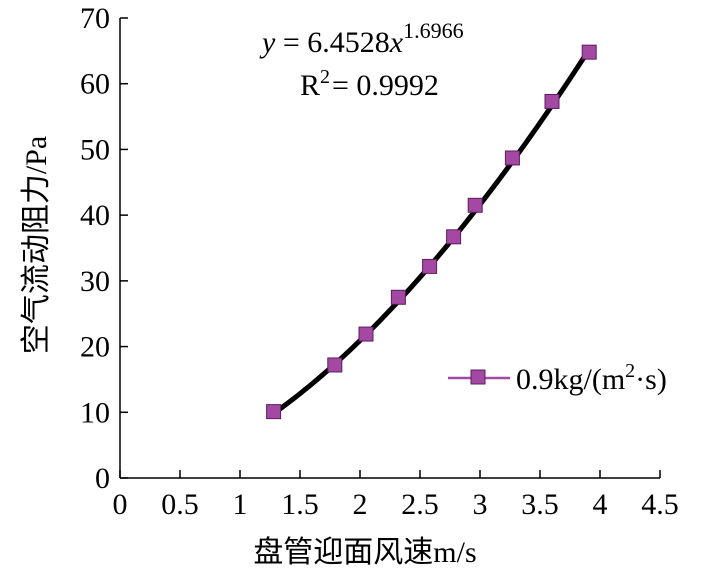 This screenshot has width=713, height=583. I want to click on x-tick-label: 3.5, so click(540, 504).